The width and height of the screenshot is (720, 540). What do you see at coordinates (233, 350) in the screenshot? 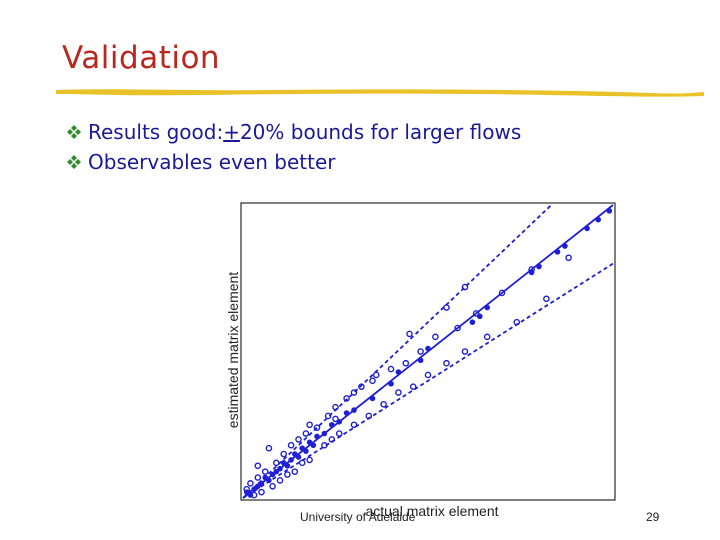
I see `y-axis-label: estimated matrix element` at bounding box center [233, 350].